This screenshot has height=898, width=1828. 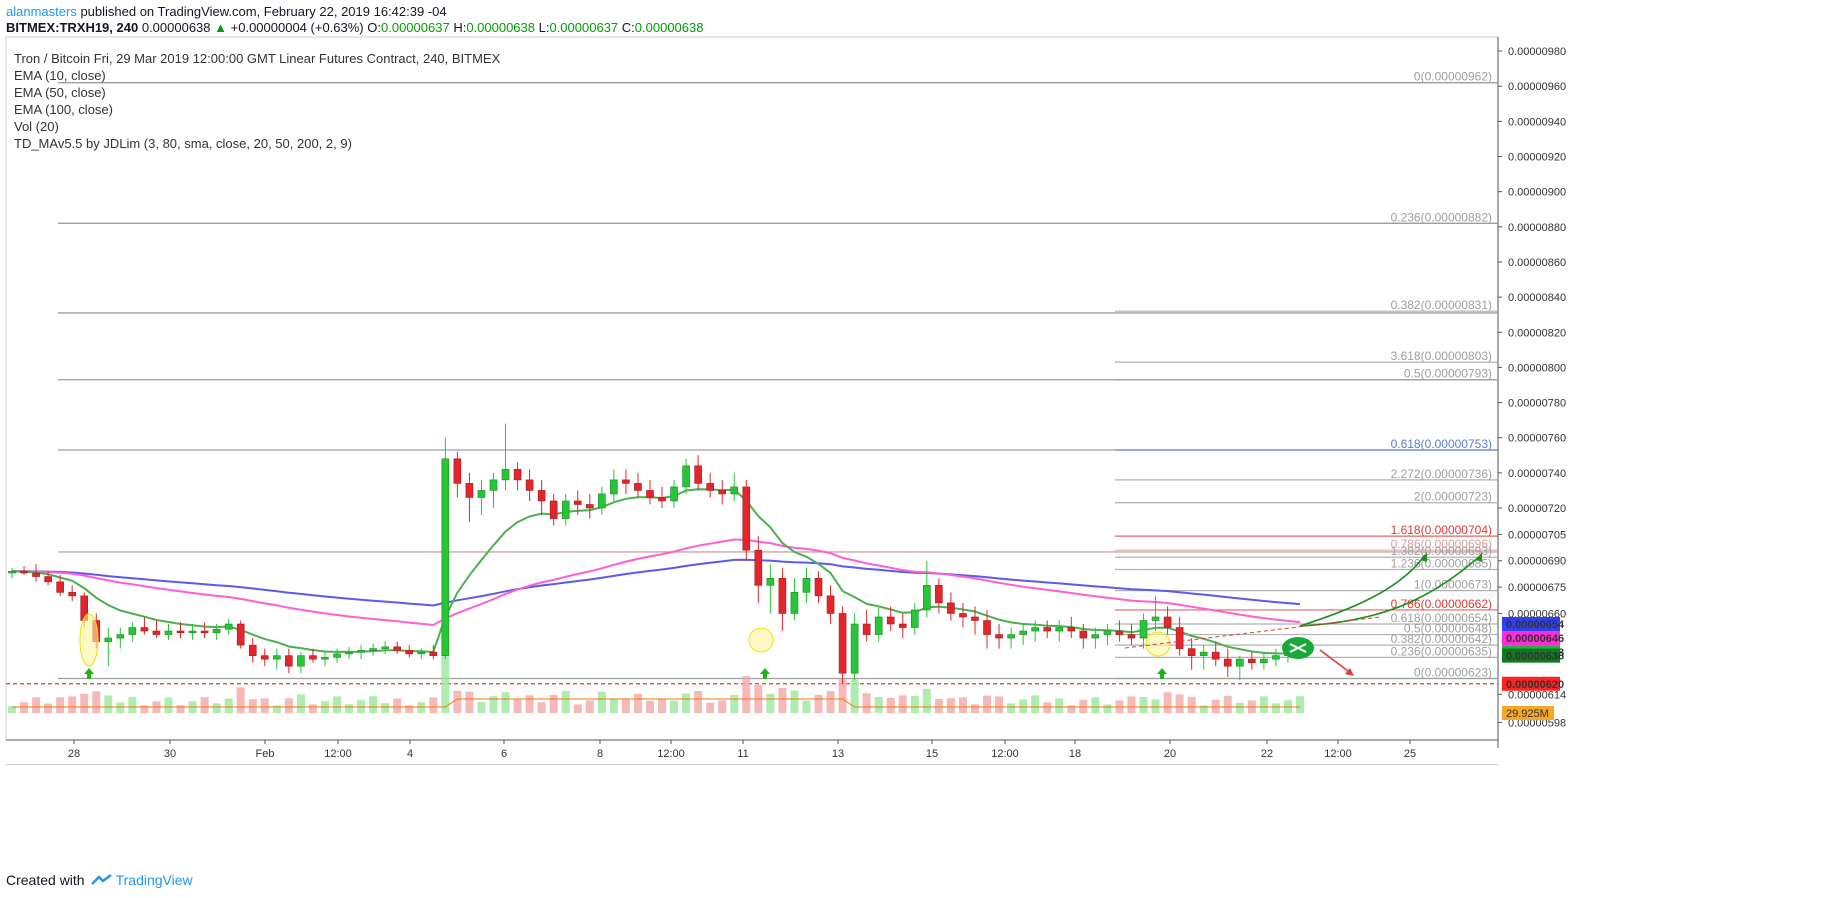 I want to click on tradingview-brand: TradingView, so click(x=154, y=880).